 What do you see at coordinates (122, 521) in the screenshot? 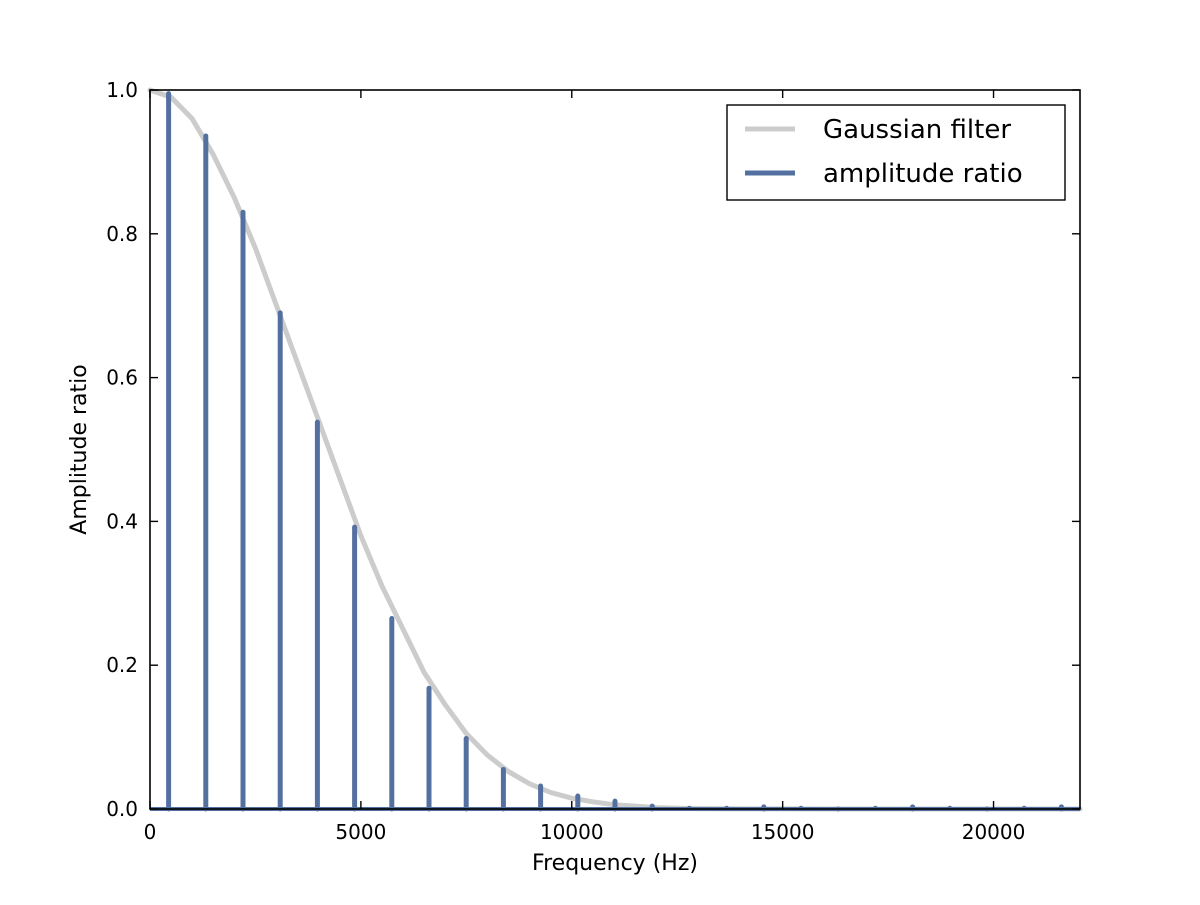
I see `y-tick-label: 0.4` at bounding box center [122, 521].